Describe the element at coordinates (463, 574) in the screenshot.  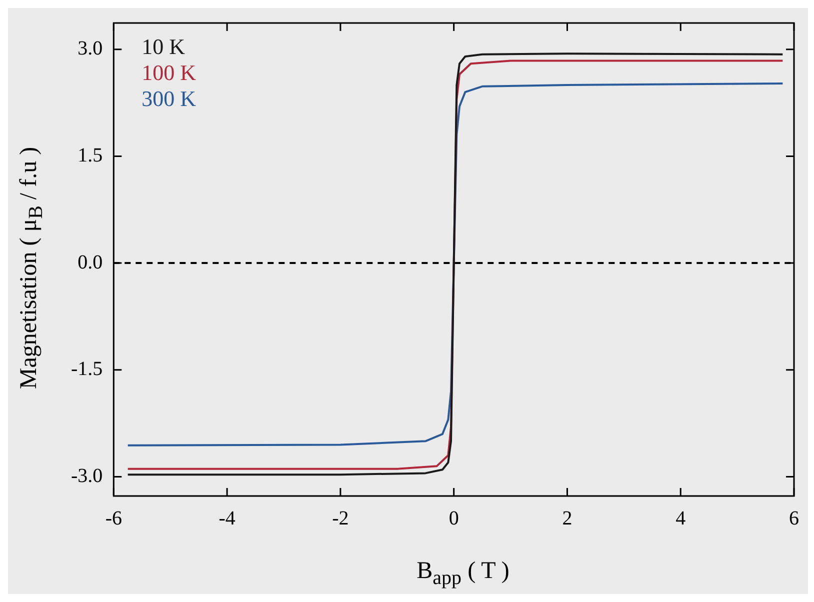
I see `x-axis-title: B$_{app}$ ( T )` at that location.